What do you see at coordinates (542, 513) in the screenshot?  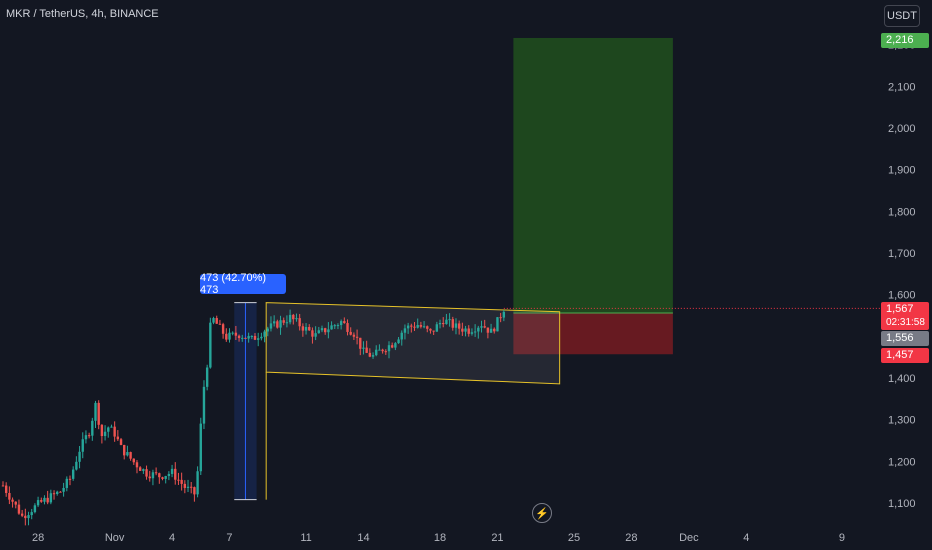 I see `lightning-icon: ⚡` at bounding box center [542, 513].